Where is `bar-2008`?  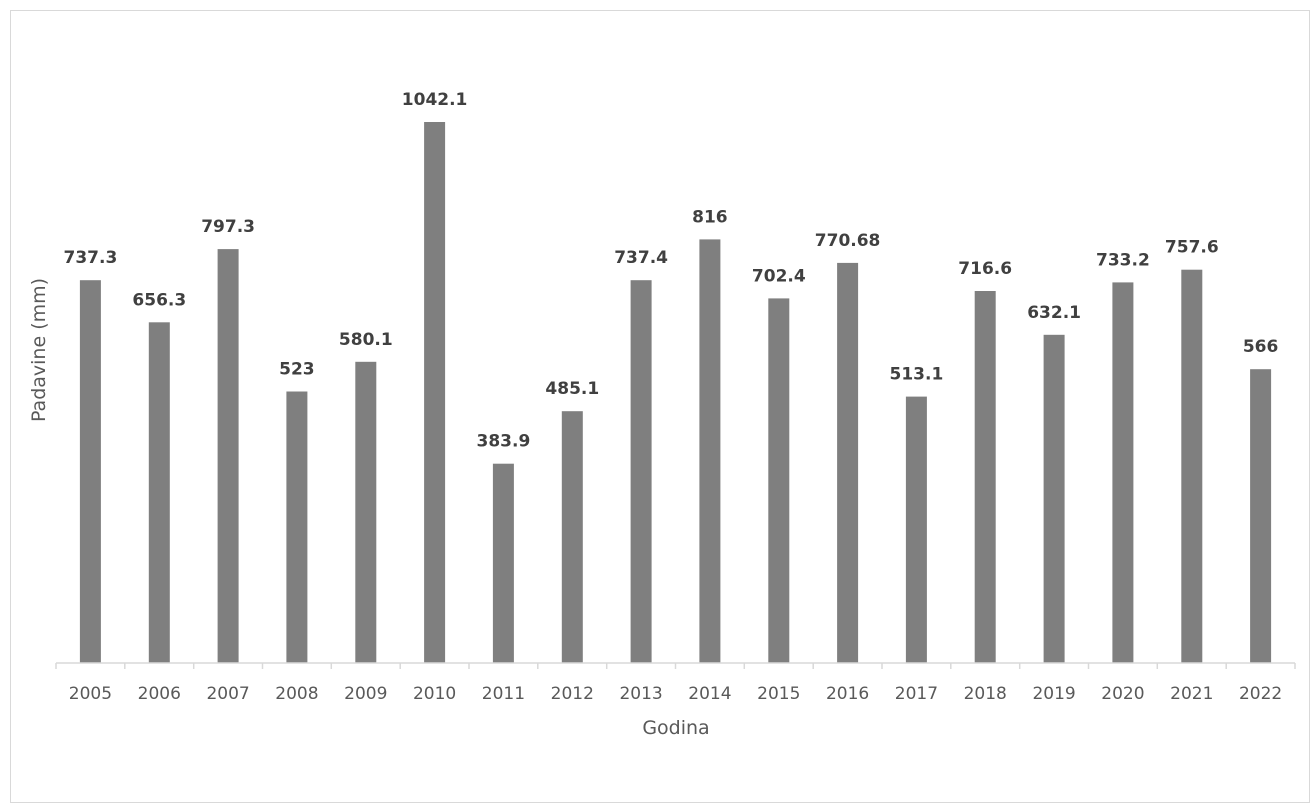
bar-2008 is located at coordinates (297, 527).